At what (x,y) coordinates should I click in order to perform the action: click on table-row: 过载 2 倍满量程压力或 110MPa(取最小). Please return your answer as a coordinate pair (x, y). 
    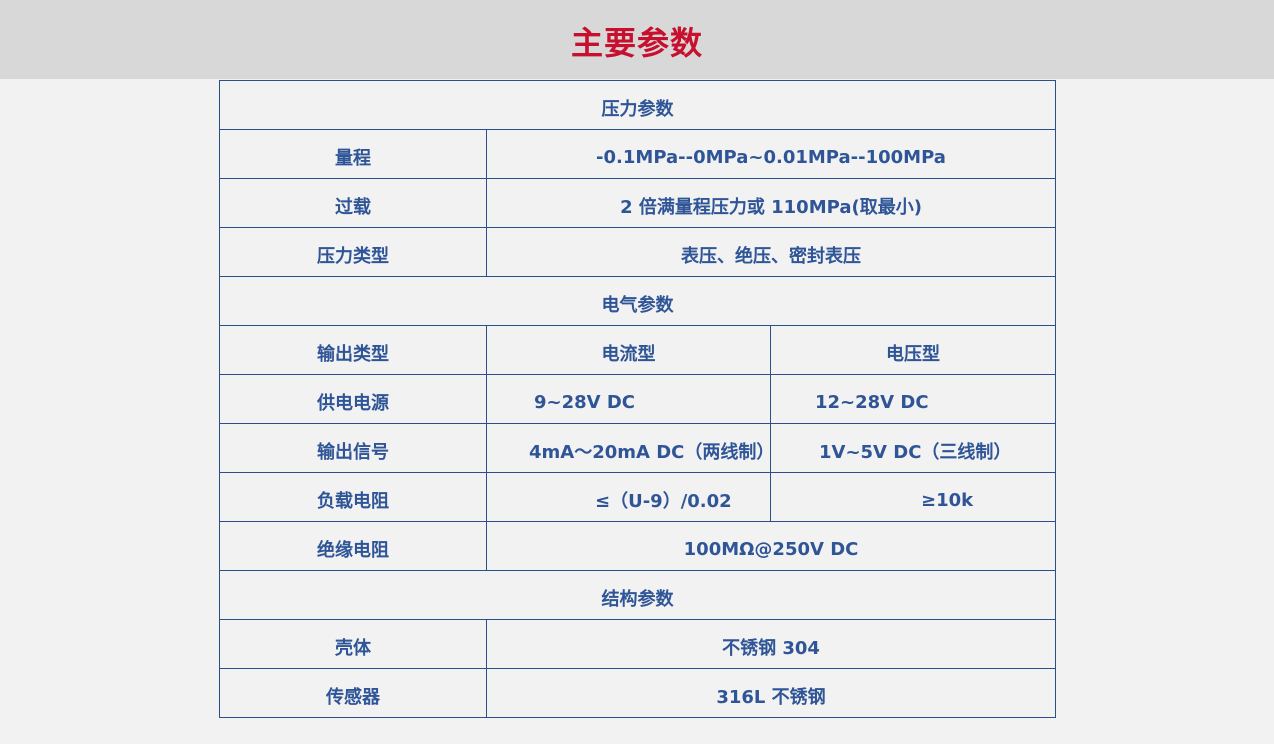
    Looking at the image, I should click on (638, 203).